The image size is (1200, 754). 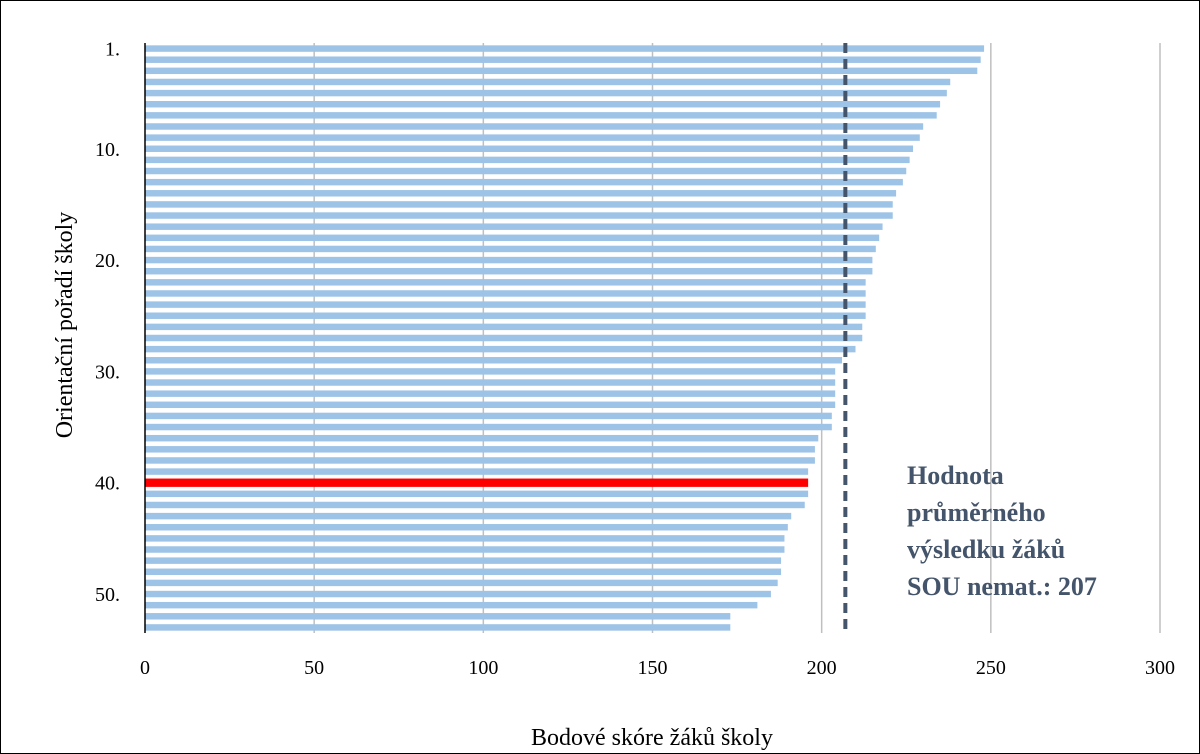 What do you see at coordinates (107, 150) in the screenshot?
I see `y-tick-label: 10.` at bounding box center [107, 150].